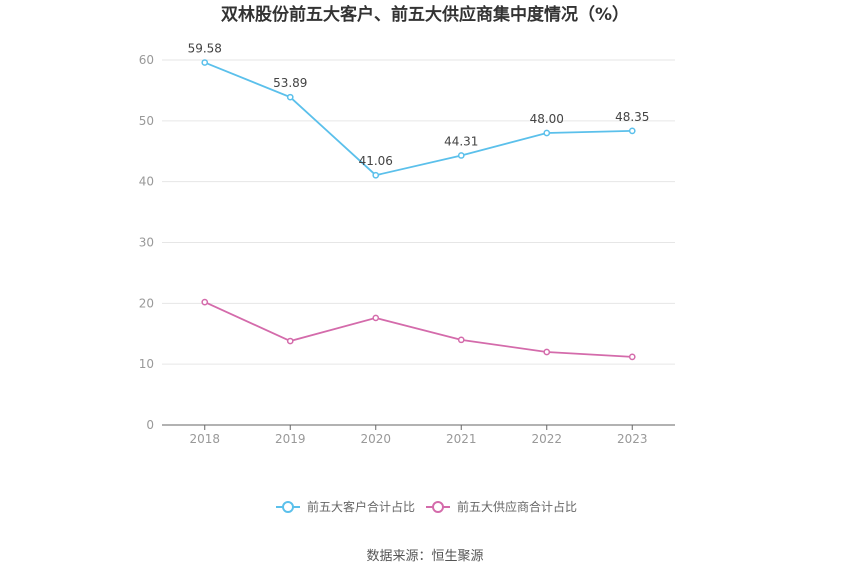 This screenshot has width=850, height=575. Describe the element at coordinates (146, 121) in the screenshot. I see `y-tick-label: 50` at that location.